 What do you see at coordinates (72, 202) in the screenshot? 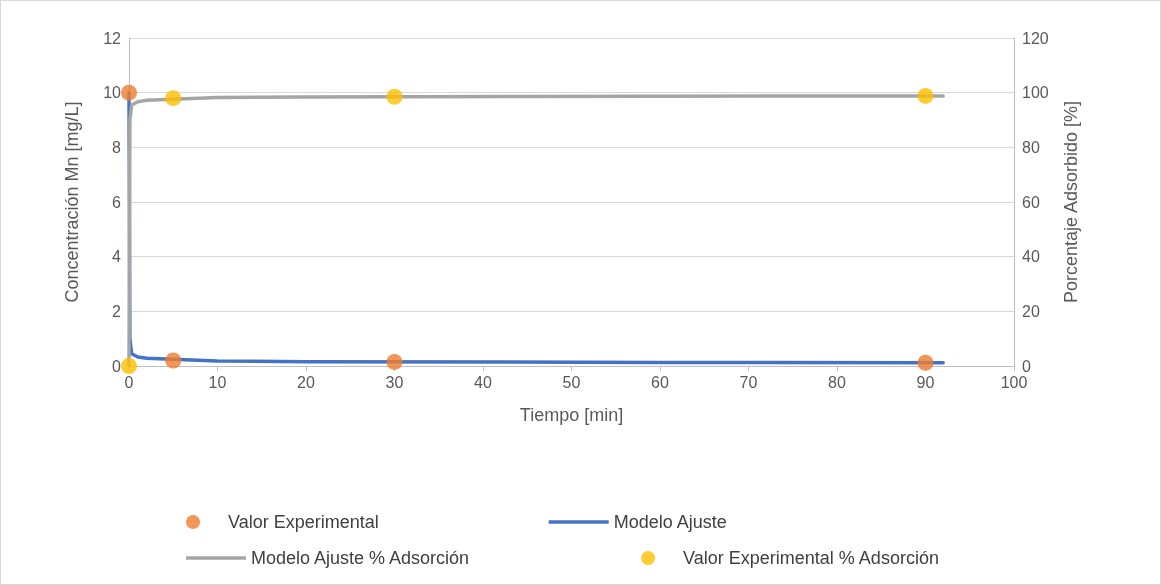
I see `y-axis-title: Concentración Mn [mg/L]` at bounding box center [72, 202].